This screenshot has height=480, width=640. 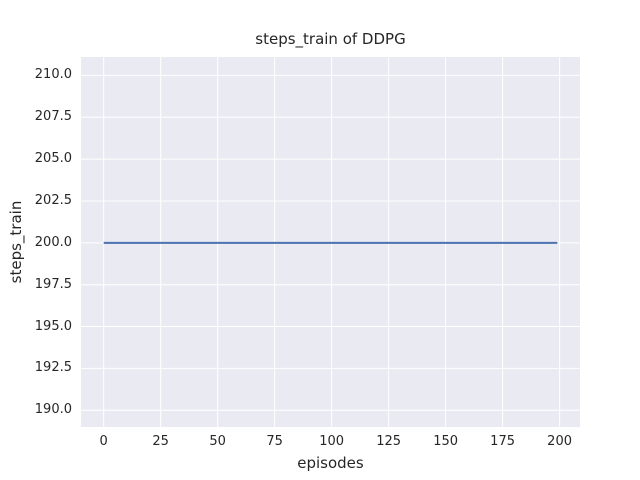 What do you see at coordinates (503, 441) in the screenshot?
I see `x-tick-label: 175` at bounding box center [503, 441].